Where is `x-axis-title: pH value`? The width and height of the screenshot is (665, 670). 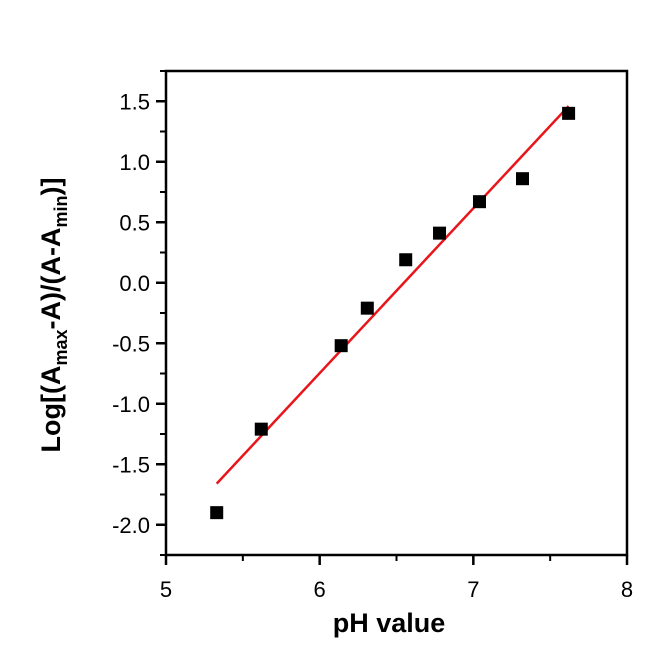
x-axis-title: pH value is located at coordinates (389, 623).